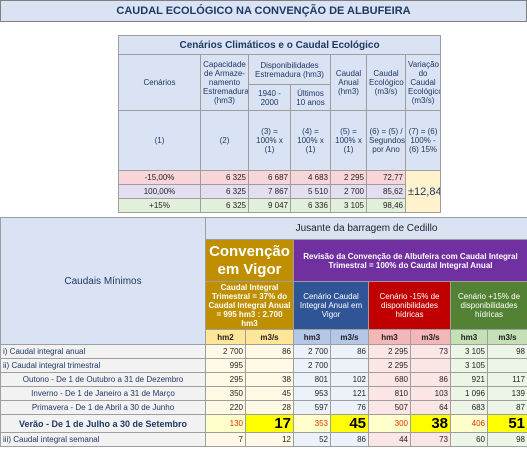 The width and height of the screenshot is (527, 462). I want to click on value: 353, so click(312, 423).